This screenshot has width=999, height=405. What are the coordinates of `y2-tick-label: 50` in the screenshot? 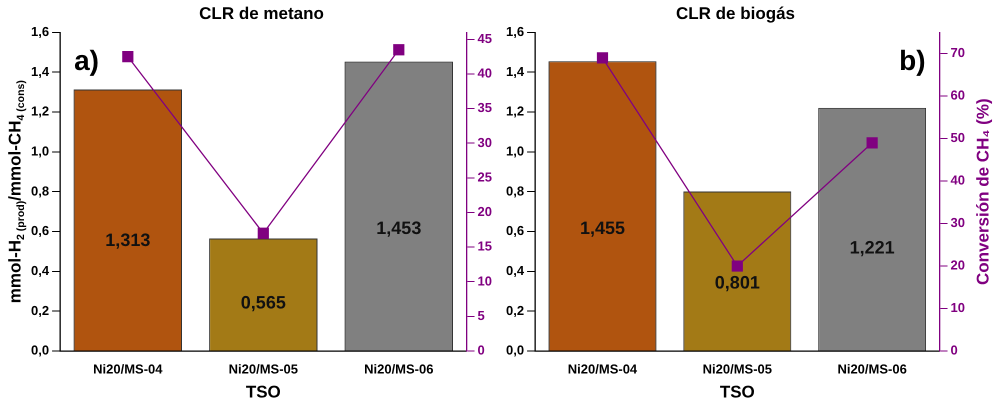 It's located at (958, 138).